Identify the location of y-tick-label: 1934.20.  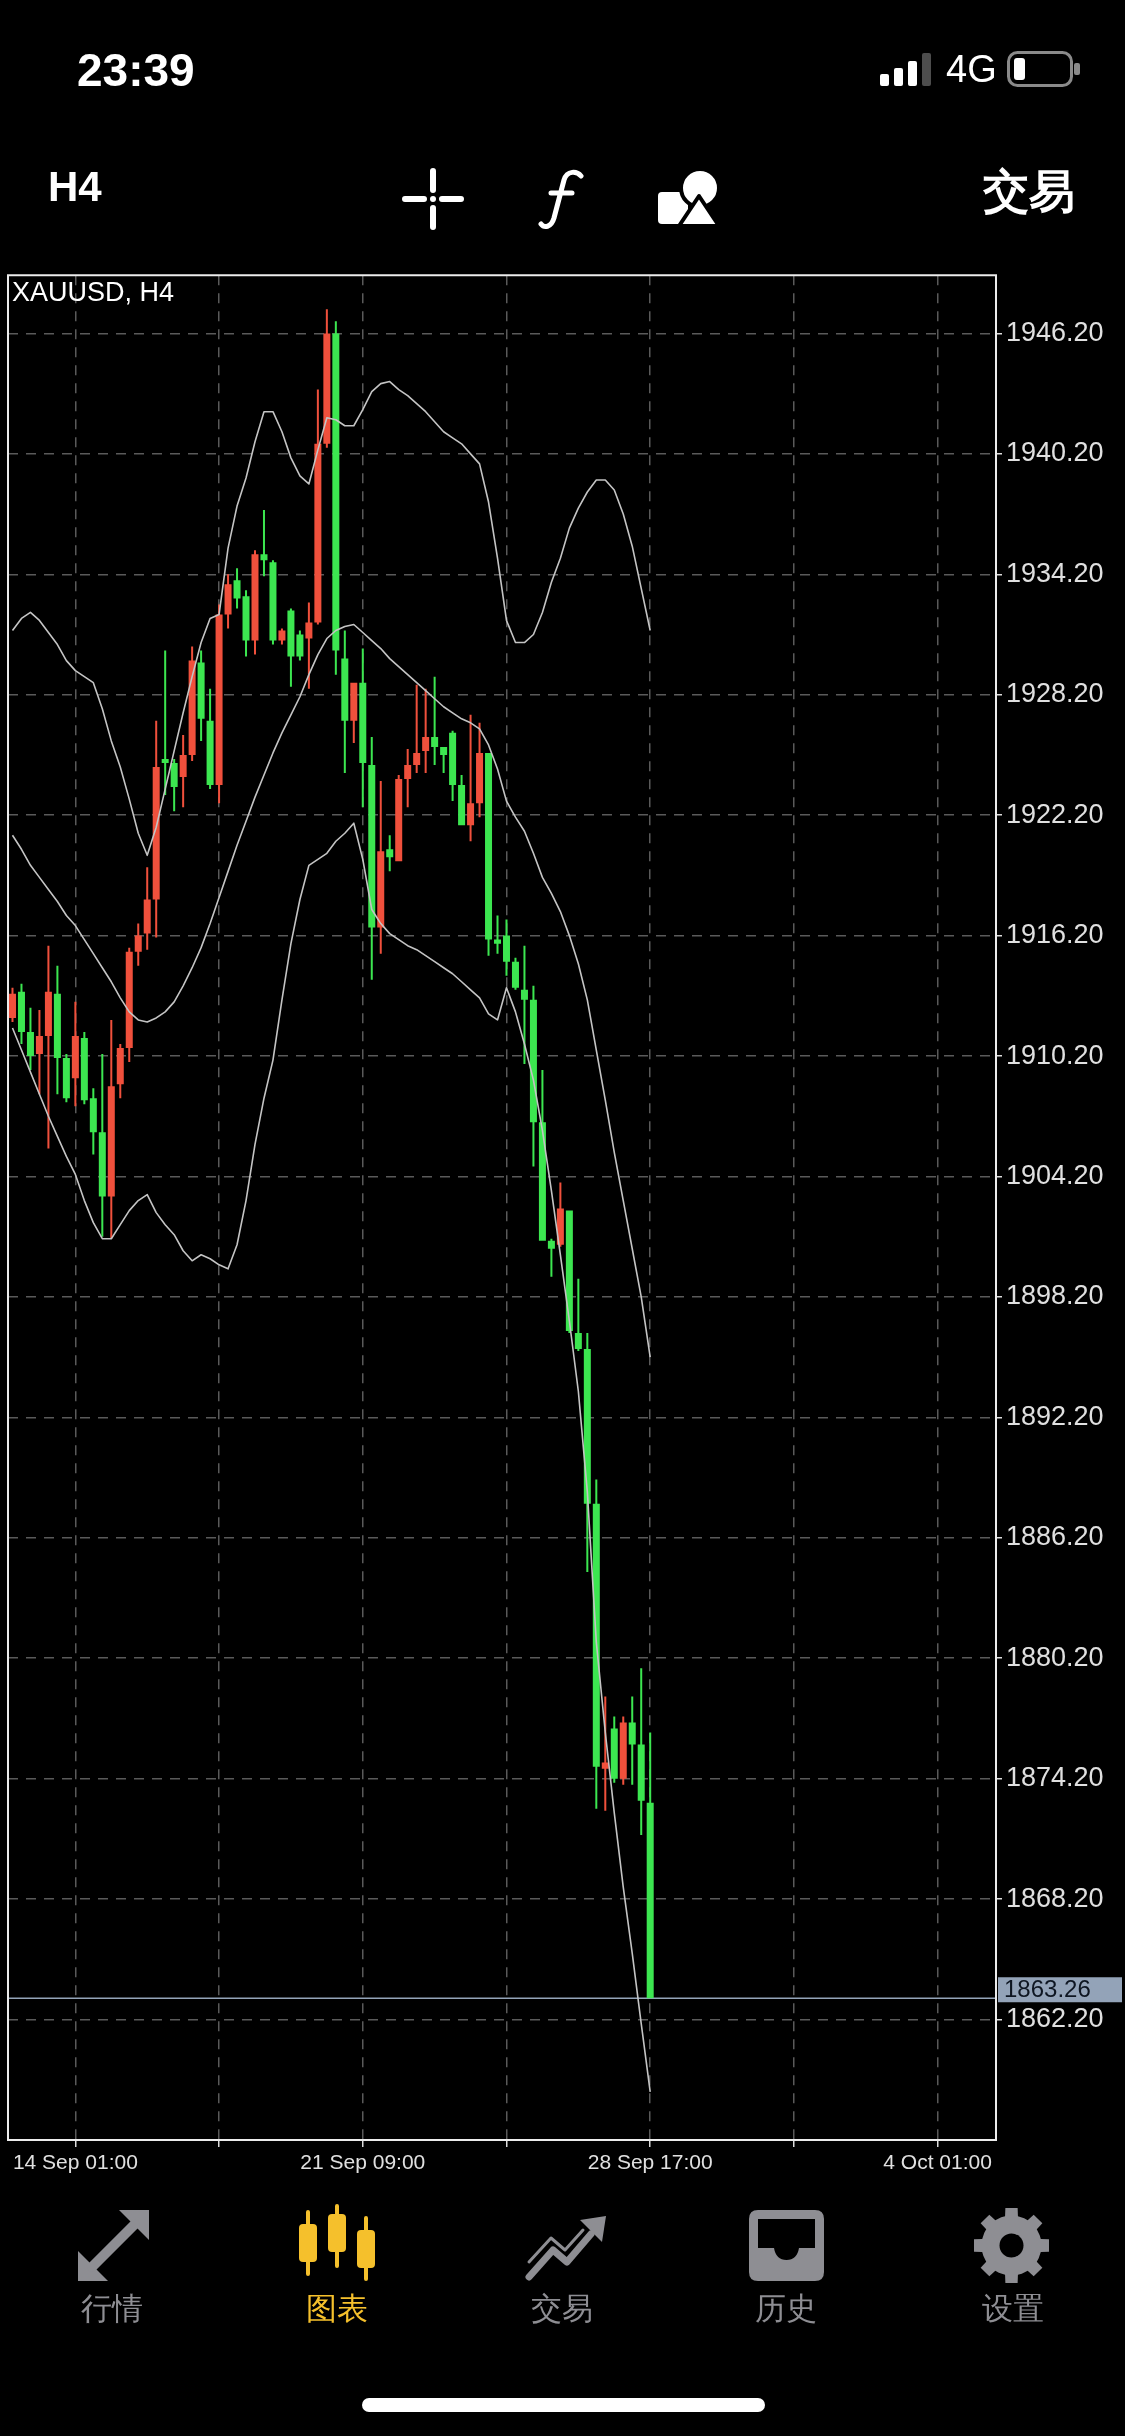
(1055, 572).